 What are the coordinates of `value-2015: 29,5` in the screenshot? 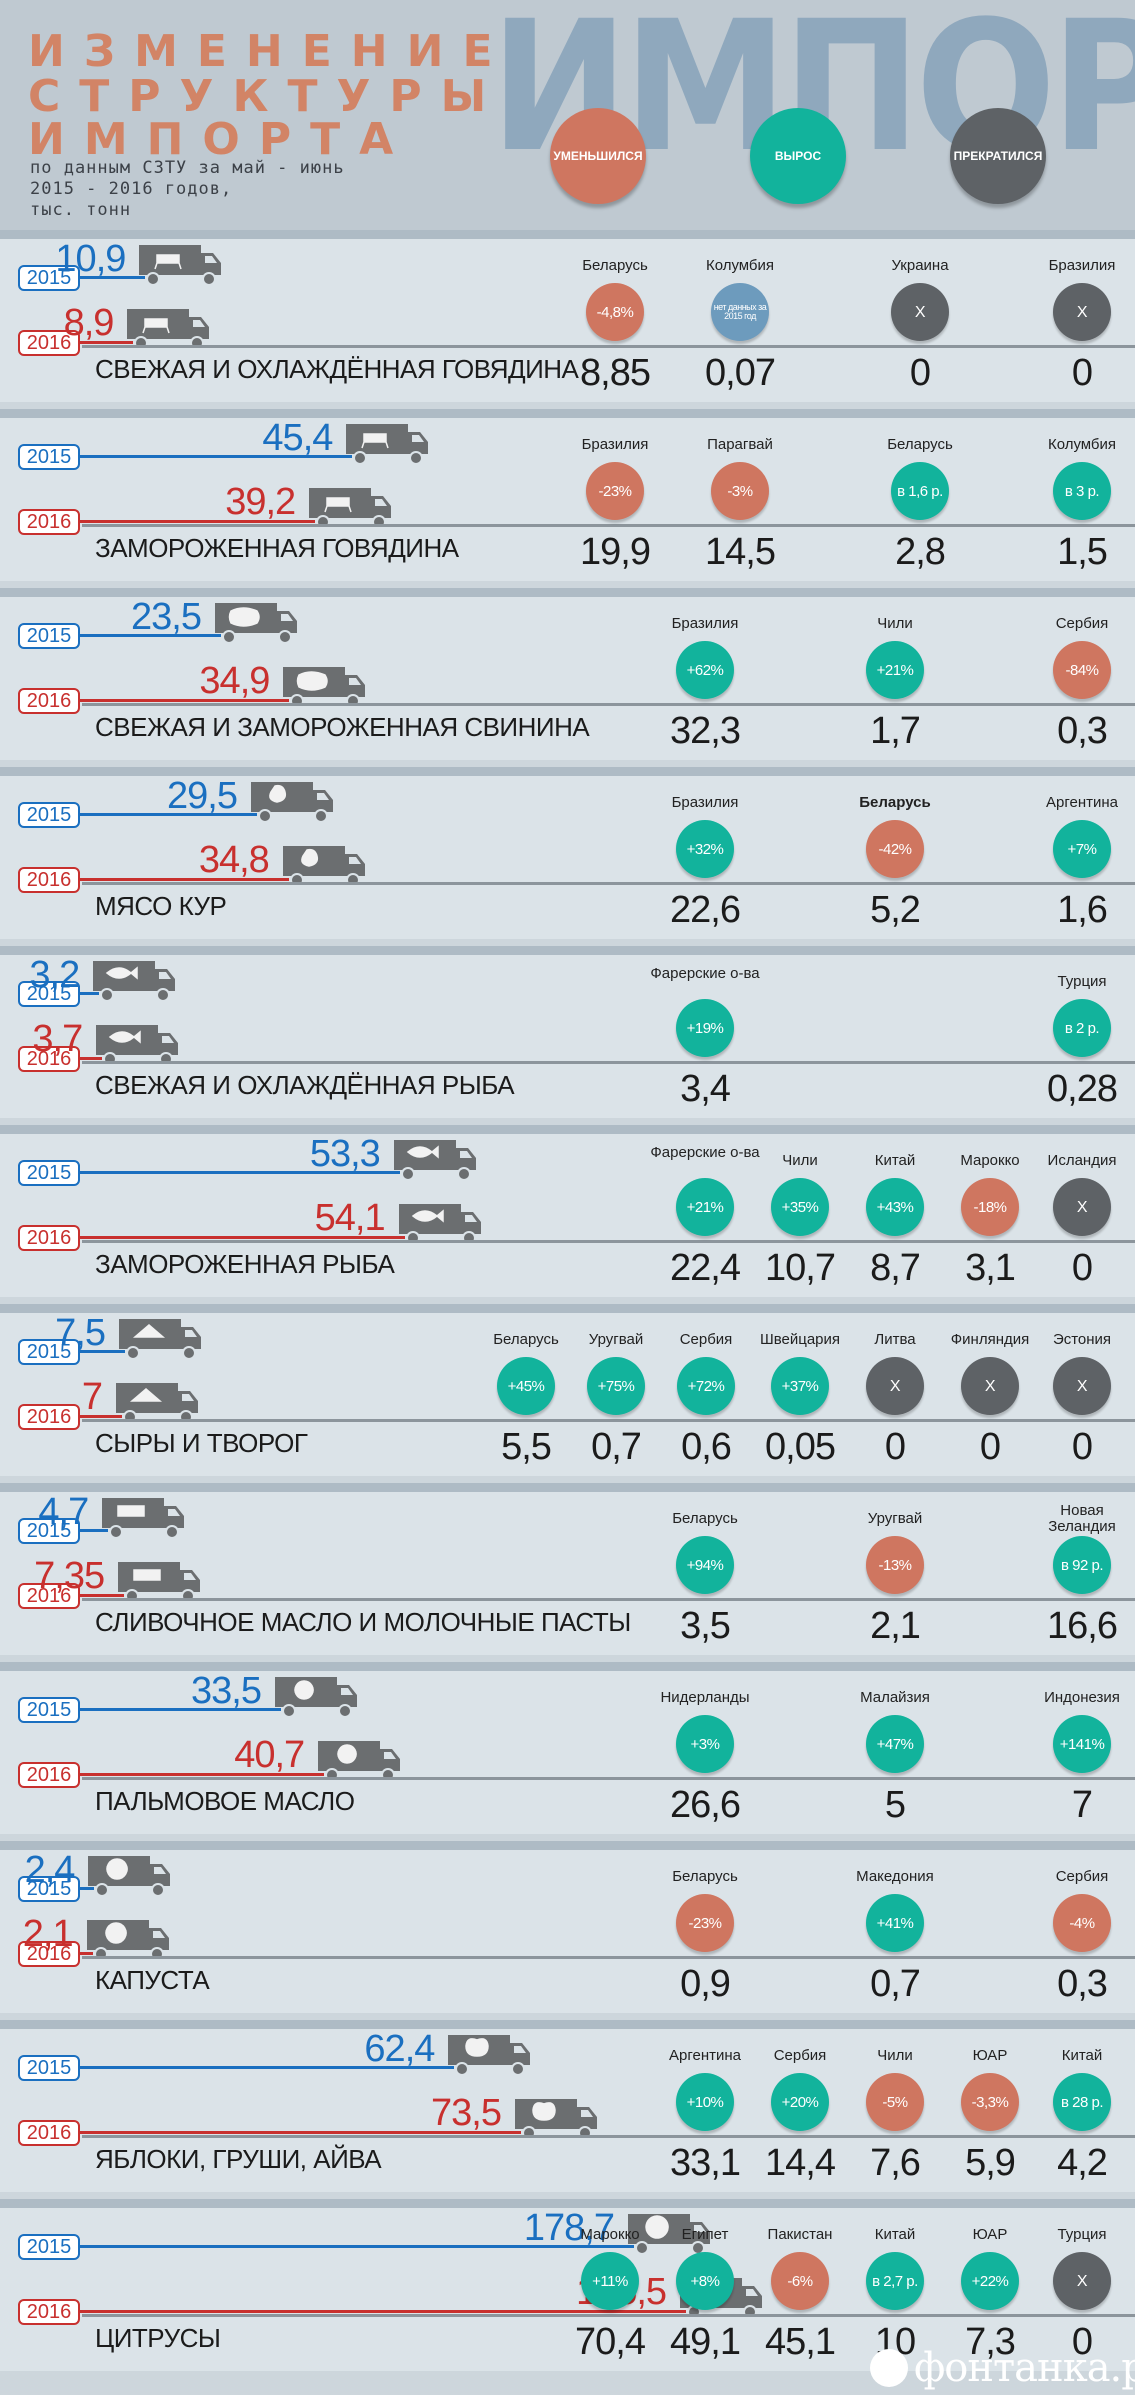 It's located at (202, 796).